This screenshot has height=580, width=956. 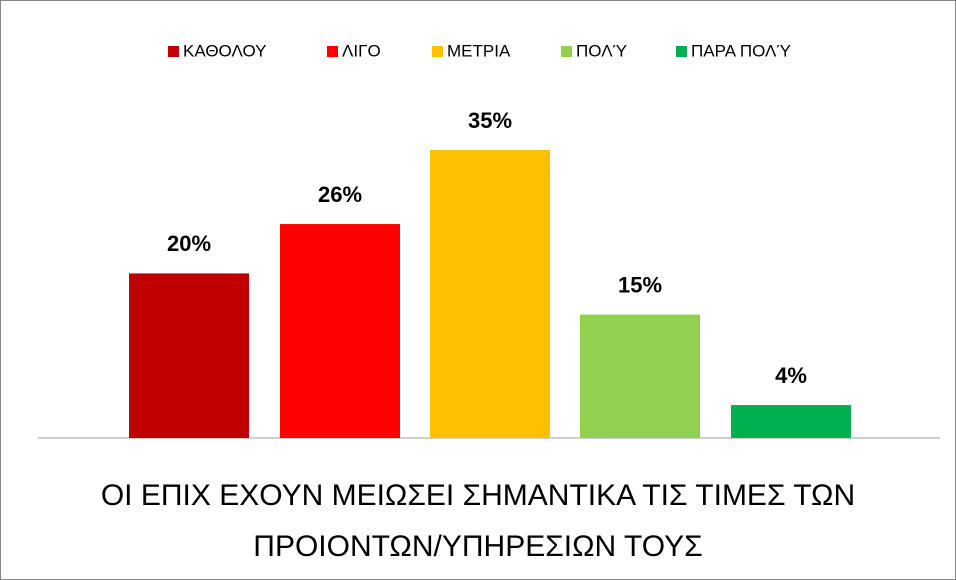 What do you see at coordinates (189, 243) in the screenshot?
I see `data-label: 20%` at bounding box center [189, 243].